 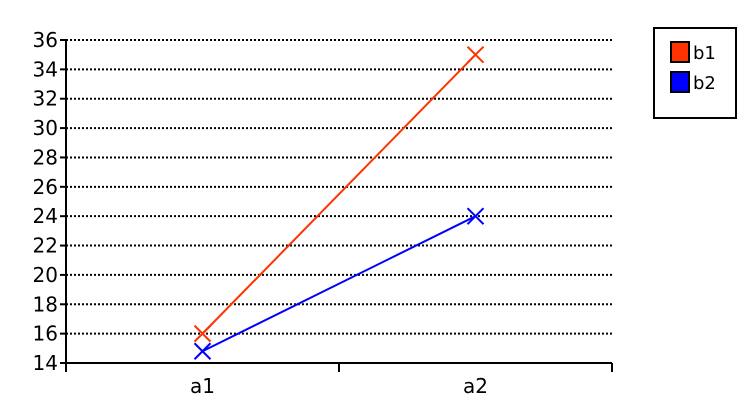 What do you see at coordinates (336, 380) in the screenshot?
I see `x-axis: a1 a2` at bounding box center [336, 380].